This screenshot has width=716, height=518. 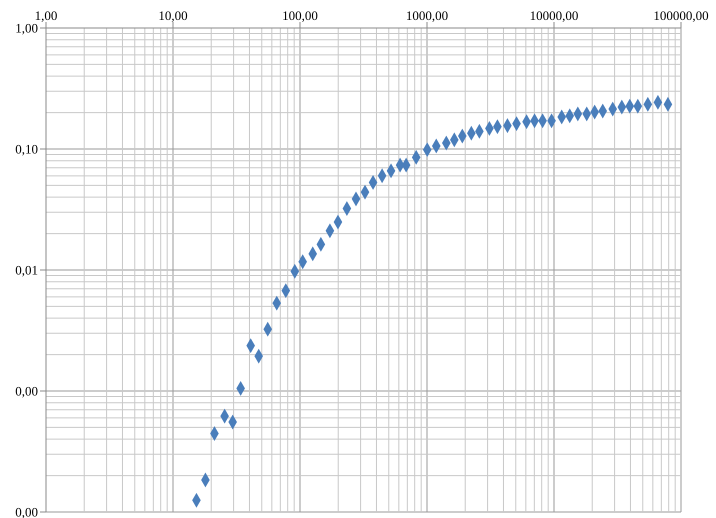 What do you see at coordinates (173, 15) in the screenshot?
I see `x-tick-label: 10,00` at bounding box center [173, 15].